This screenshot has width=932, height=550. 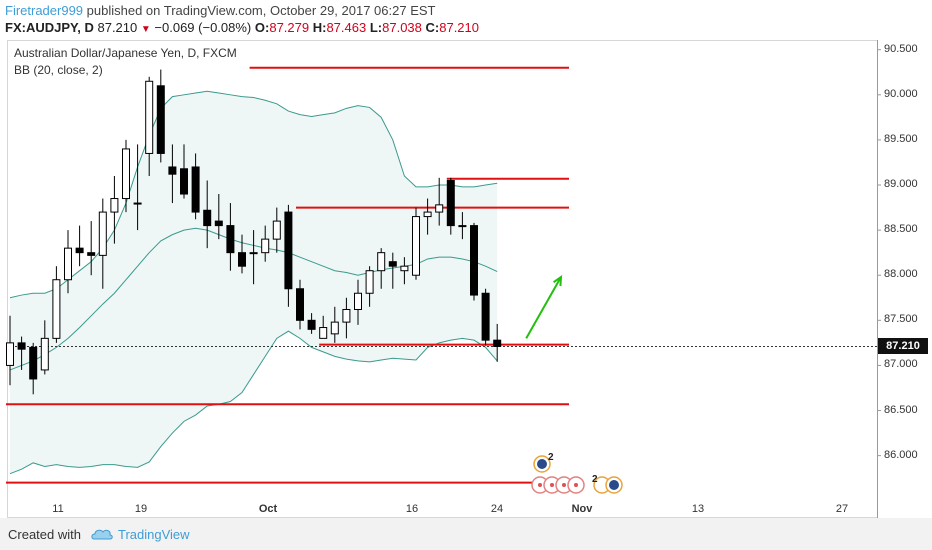 What do you see at coordinates (432, 27) in the screenshot?
I see `close-label: C:` at bounding box center [432, 27].